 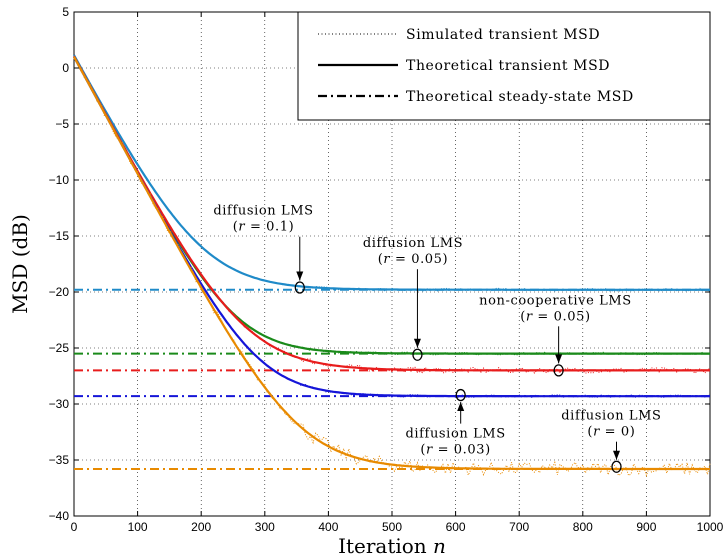 I want to click on x-tick-label: 900, so click(x=646, y=527).